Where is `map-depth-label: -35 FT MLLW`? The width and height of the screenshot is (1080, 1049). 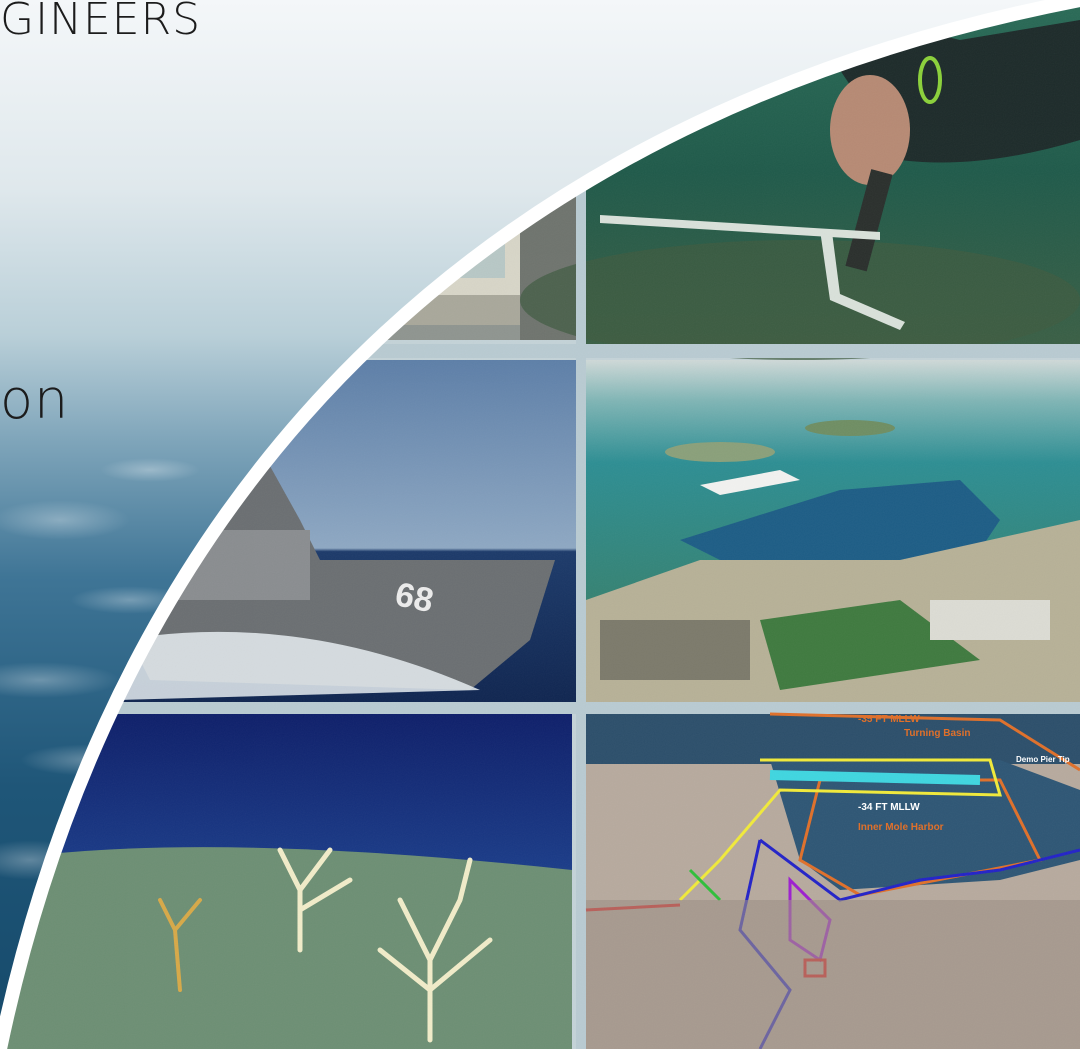 map-depth-label: -35 FT MLLW is located at coordinates (889, 719).